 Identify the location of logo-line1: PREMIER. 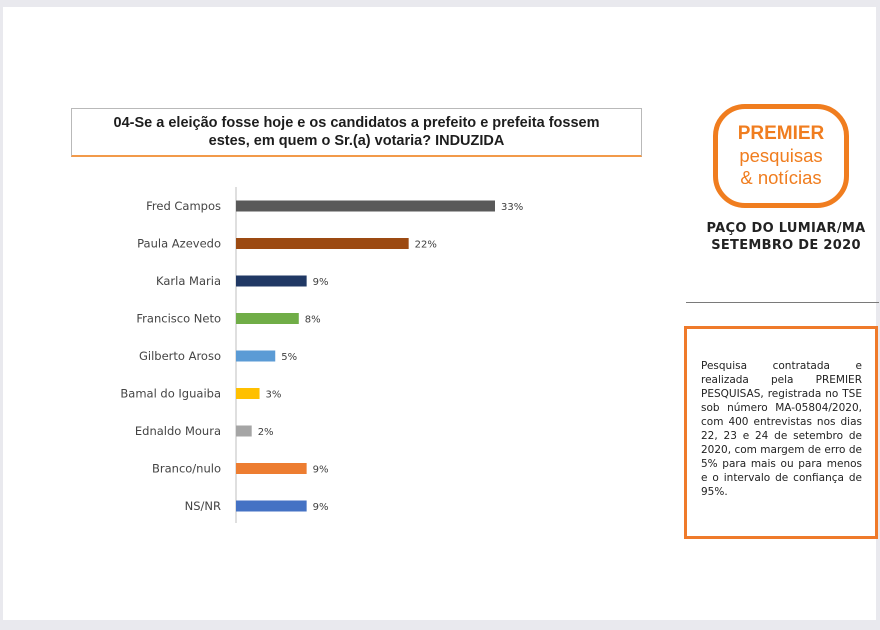
(781, 133).